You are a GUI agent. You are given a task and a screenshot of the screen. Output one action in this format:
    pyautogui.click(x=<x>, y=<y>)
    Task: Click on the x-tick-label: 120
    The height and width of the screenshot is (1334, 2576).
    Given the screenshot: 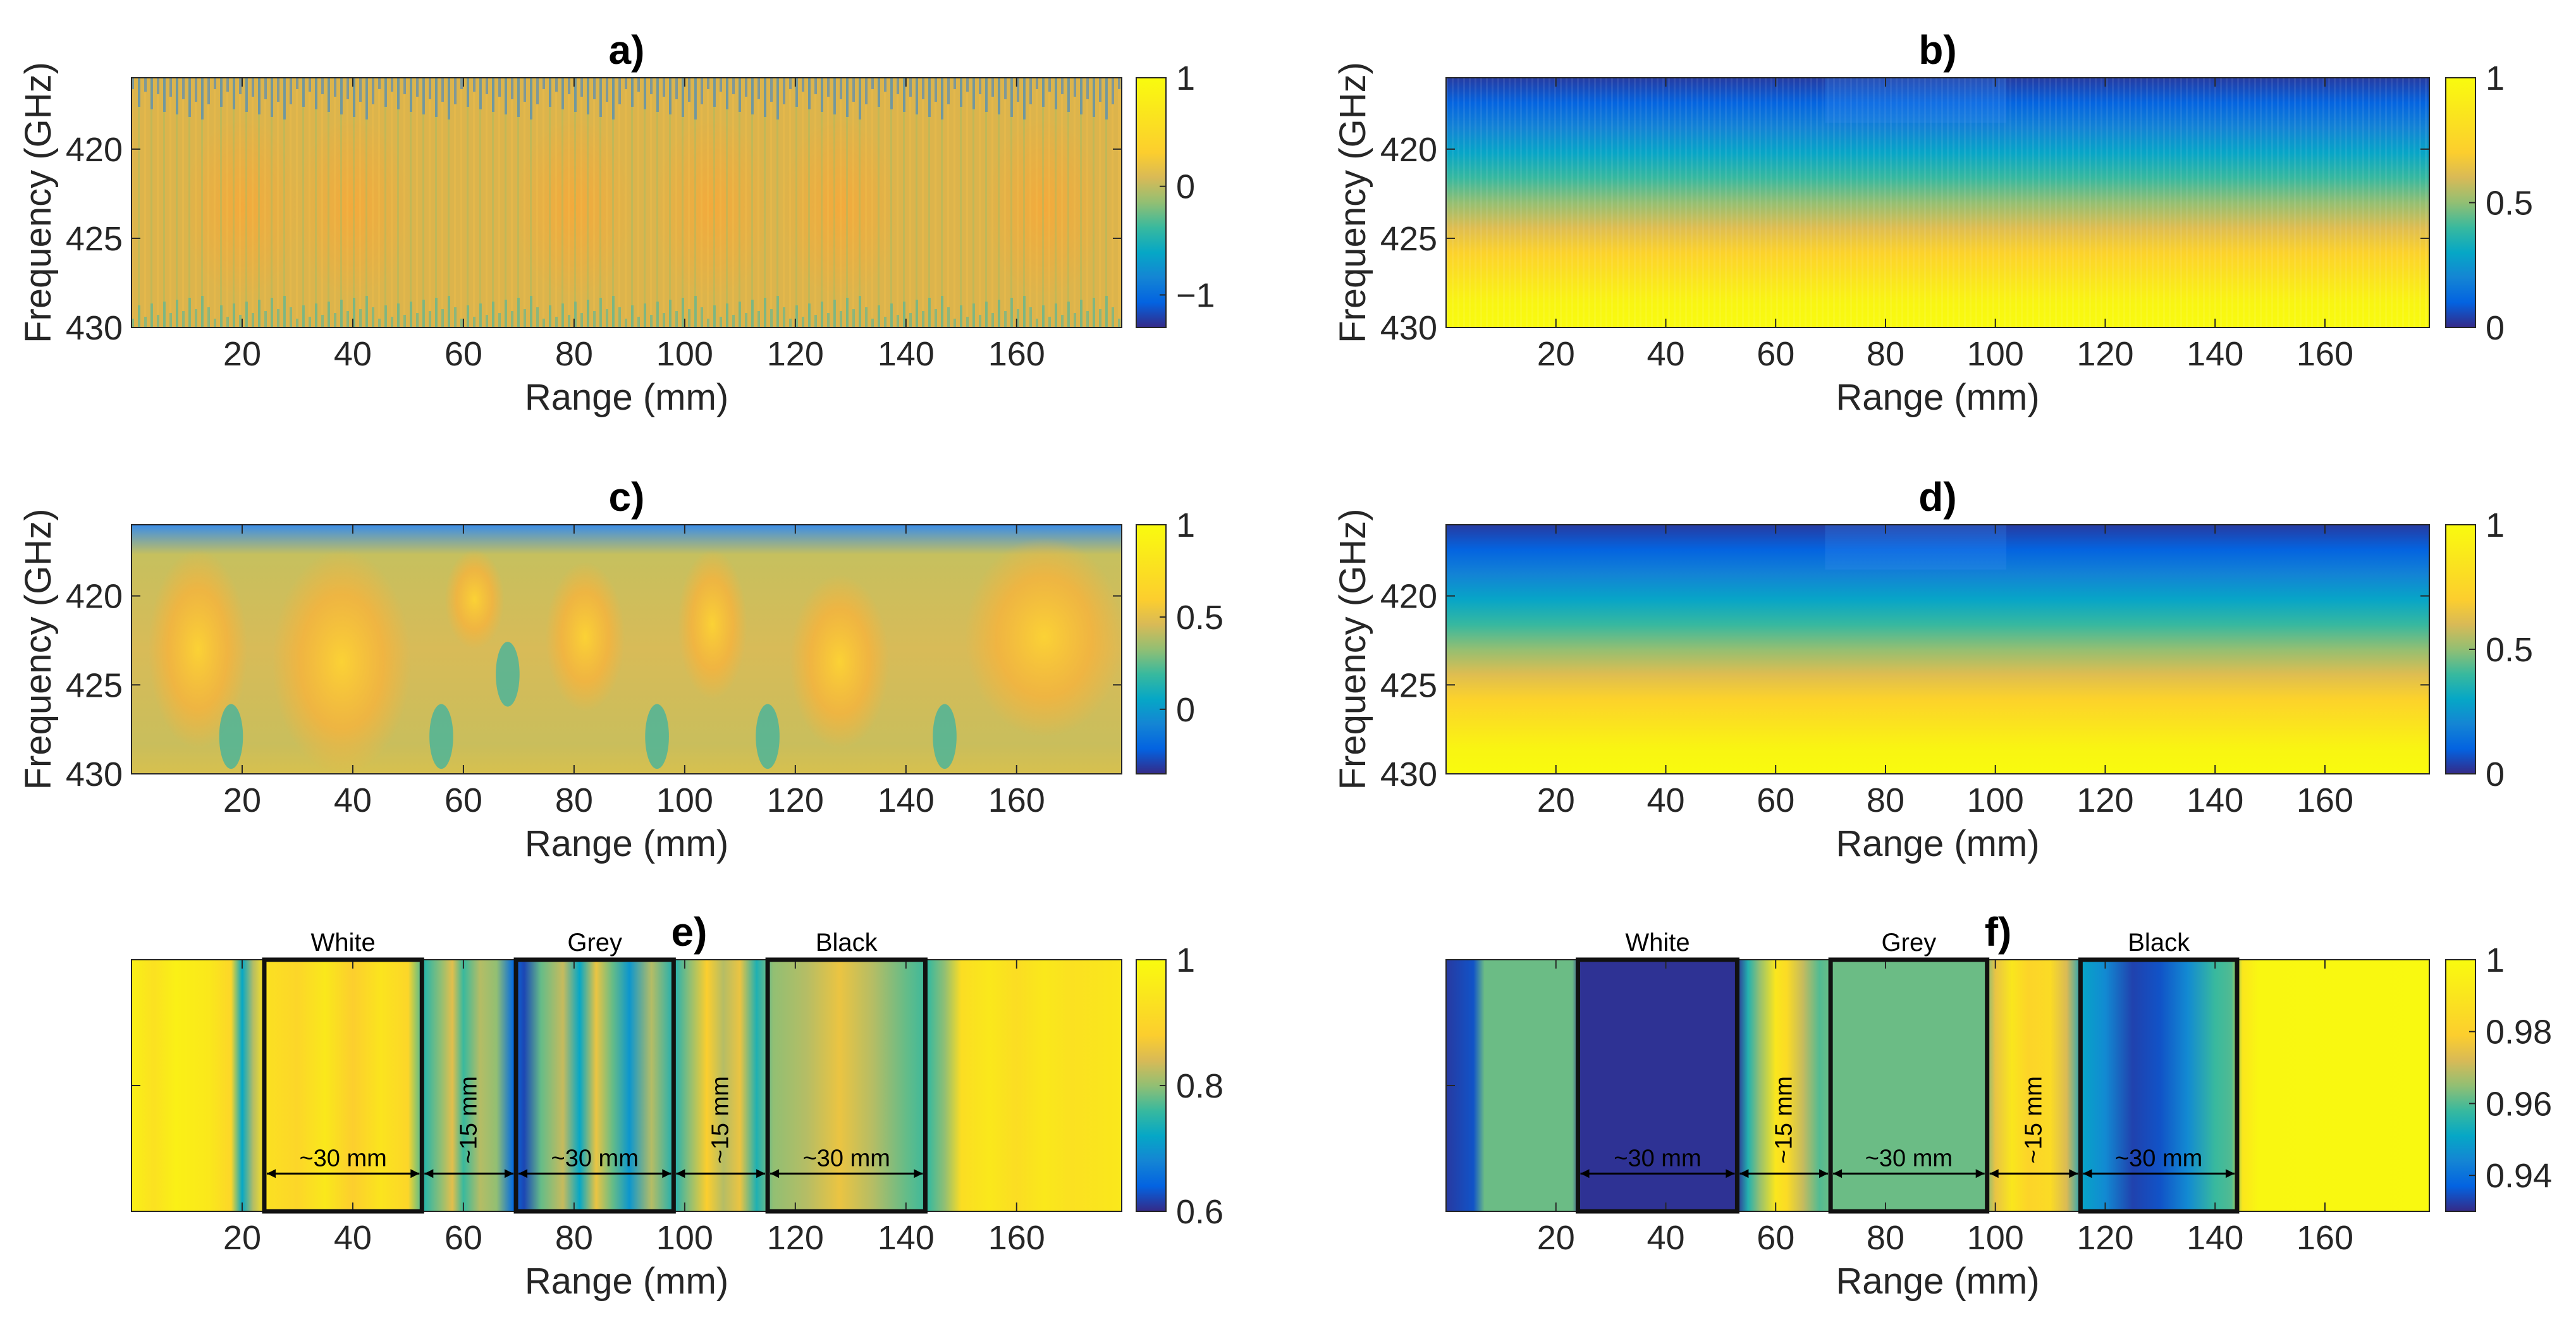 What is the action you would take?
    pyautogui.click(x=795, y=354)
    